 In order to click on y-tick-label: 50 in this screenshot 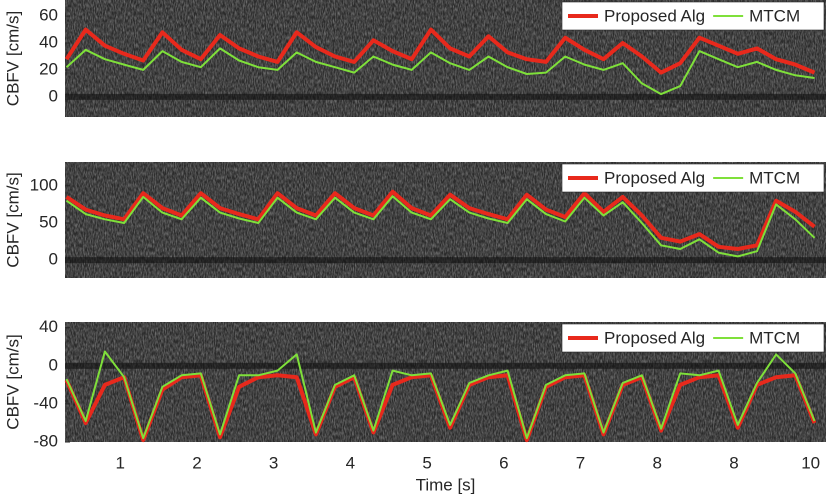, I will do `click(48, 221)`.